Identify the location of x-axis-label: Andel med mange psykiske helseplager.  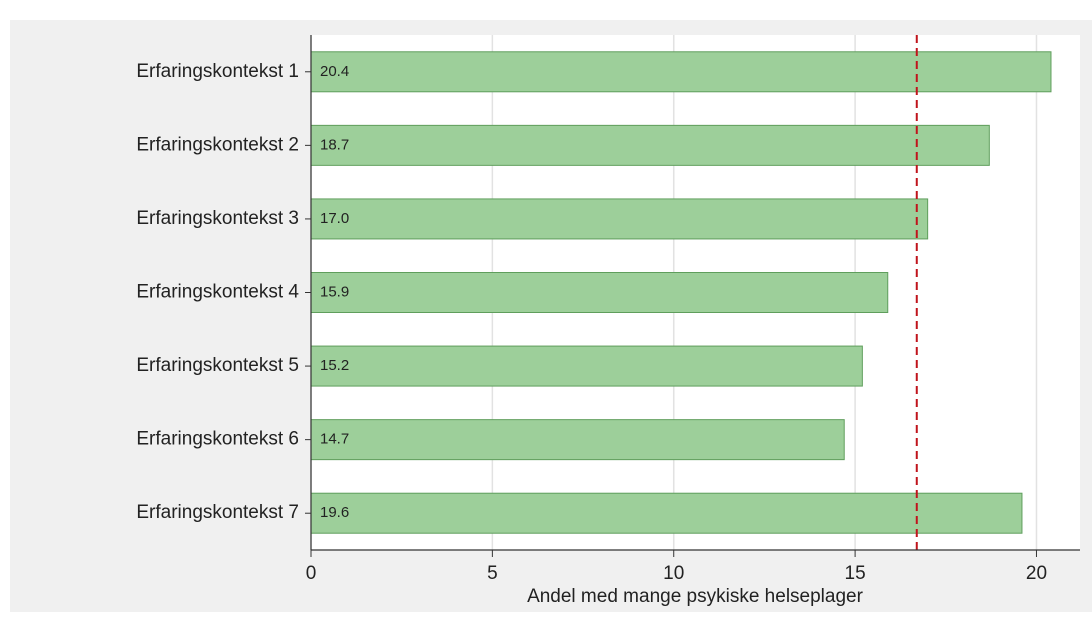
(695, 596).